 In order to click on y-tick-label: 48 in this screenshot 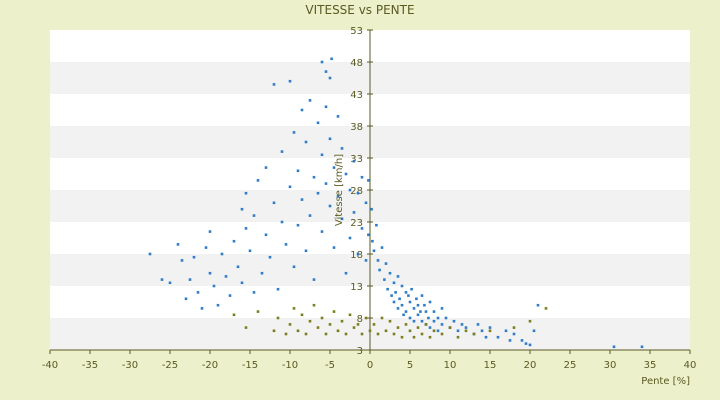, I will do `click(356, 63)`.